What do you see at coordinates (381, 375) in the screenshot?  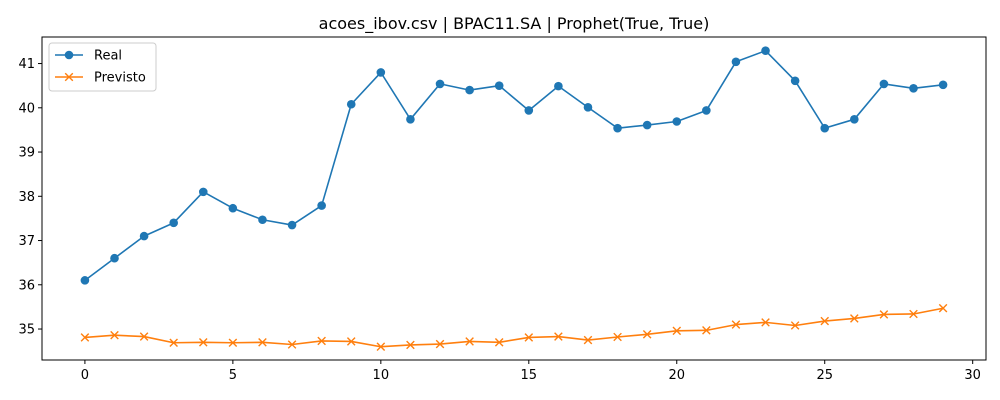 I see `x-tick-label: 10` at bounding box center [381, 375].